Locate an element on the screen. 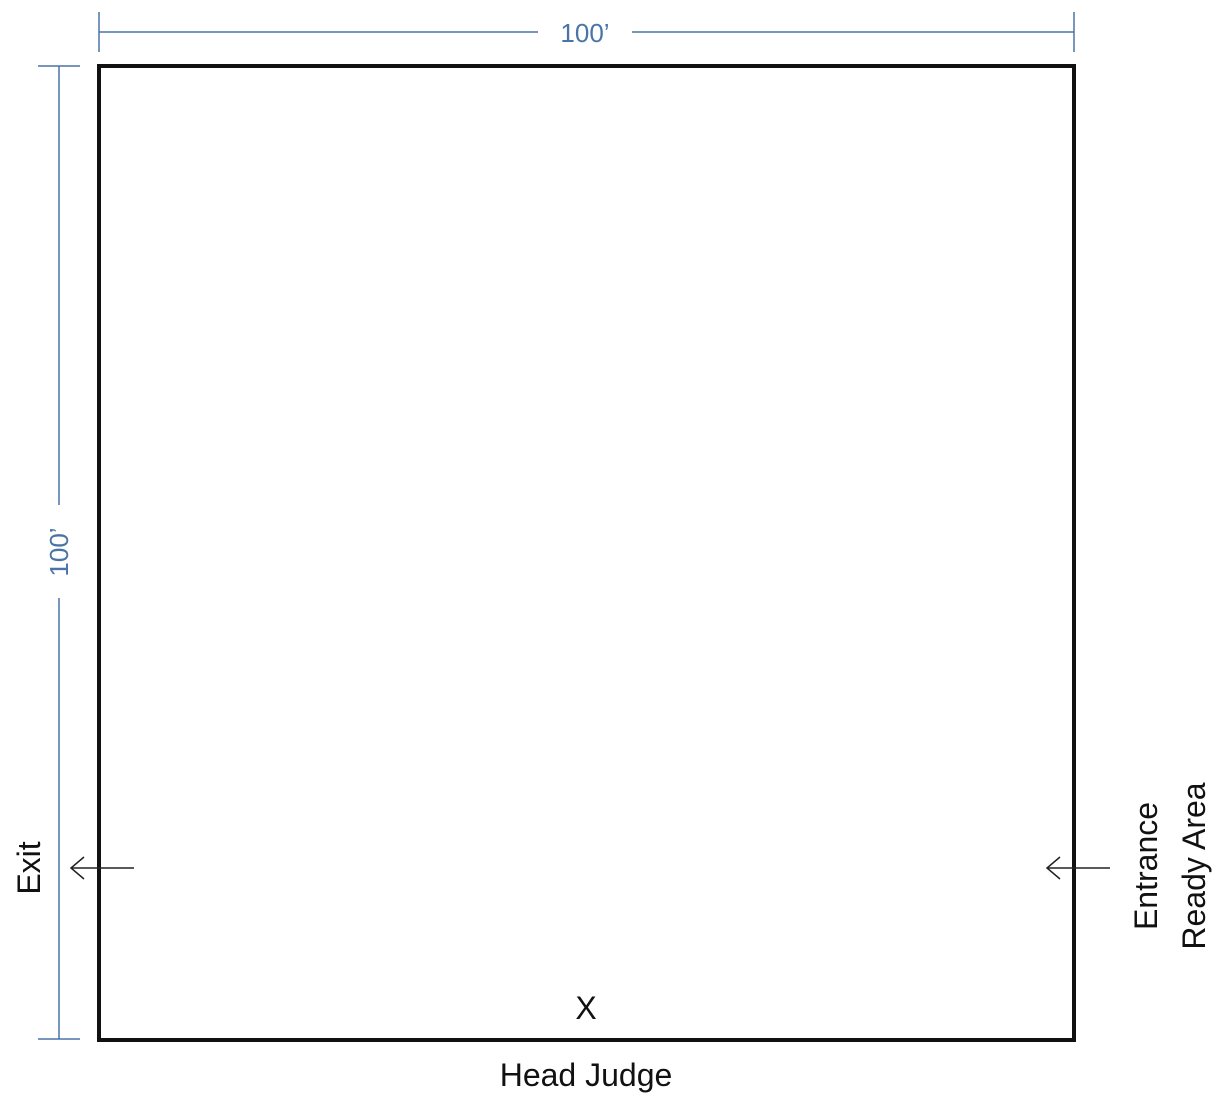  width-dimension: 100’ is located at coordinates (586, 32).